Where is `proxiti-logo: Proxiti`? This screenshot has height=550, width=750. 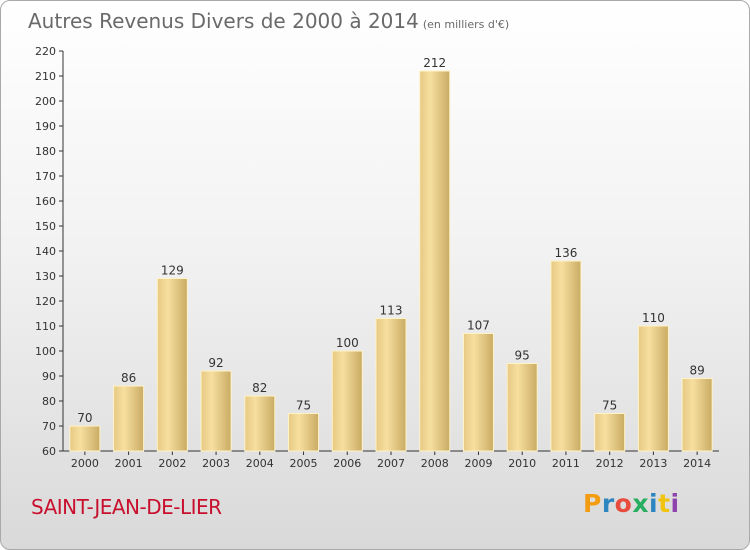
proxiti-logo: Proxiti is located at coordinates (631, 503).